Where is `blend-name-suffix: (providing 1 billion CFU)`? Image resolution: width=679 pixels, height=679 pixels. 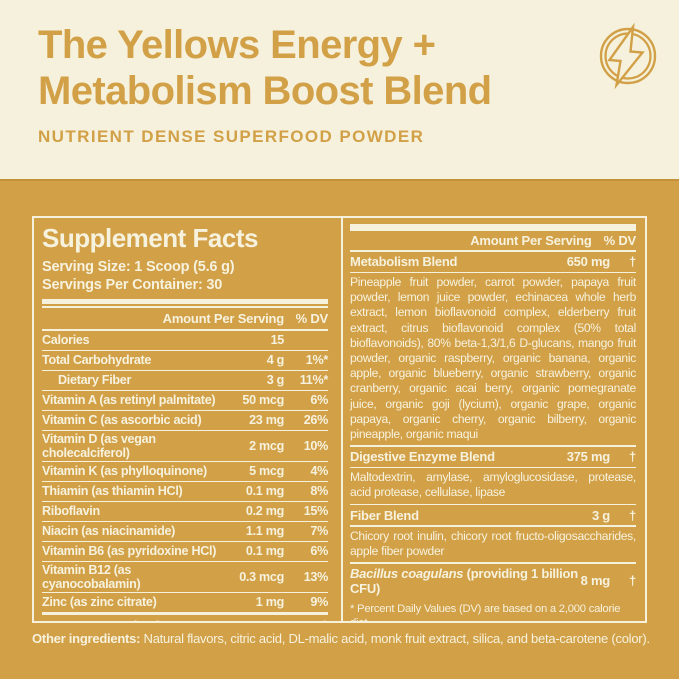
blend-name-suffix: (providing 1 billion CFU) is located at coordinates (464, 580).